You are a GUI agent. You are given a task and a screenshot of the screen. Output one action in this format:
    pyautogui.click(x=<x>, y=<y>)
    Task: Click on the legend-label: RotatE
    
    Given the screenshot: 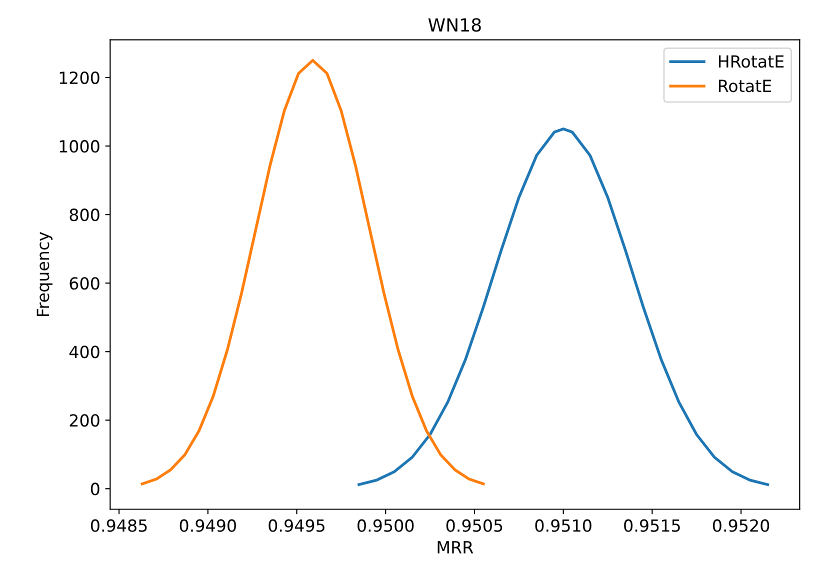 What is the action you would take?
    pyautogui.click(x=745, y=86)
    